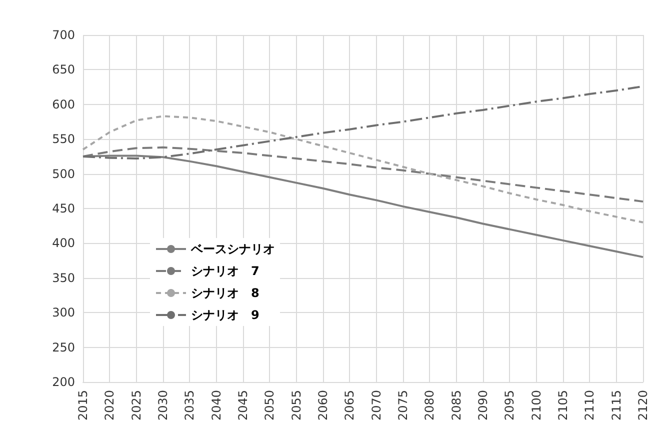 The image size is (660, 438). I want to click on y-tick-label: 450, so click(63, 209).